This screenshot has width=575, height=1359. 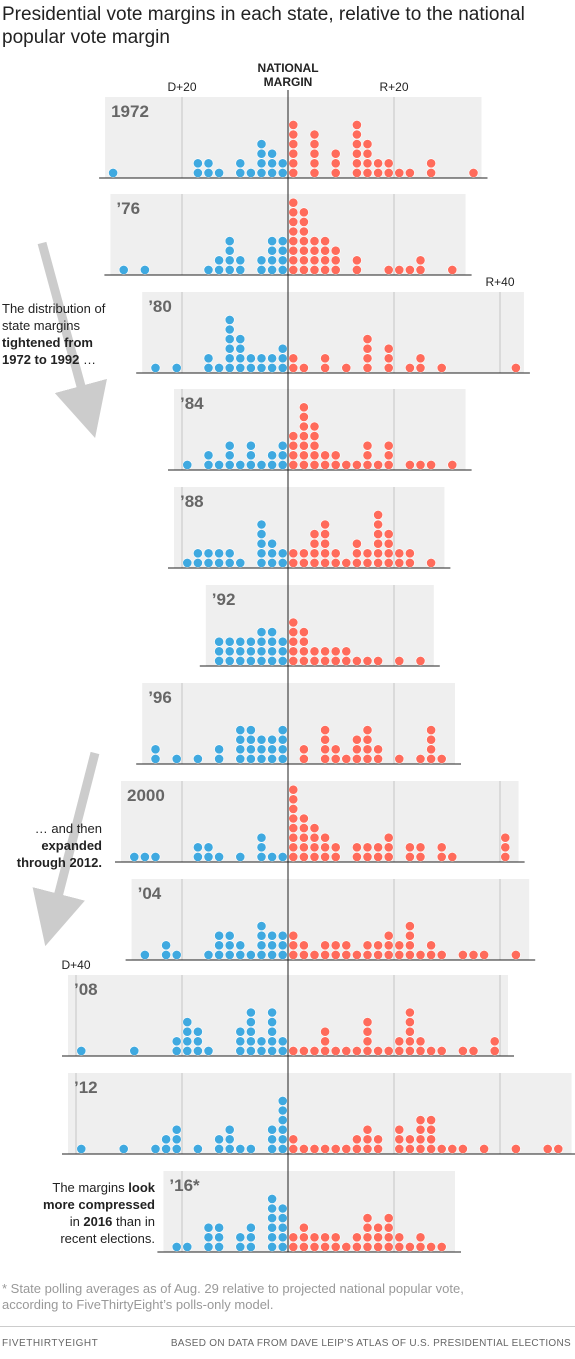 I want to click on note-text: The distribution of, so click(x=54, y=308).